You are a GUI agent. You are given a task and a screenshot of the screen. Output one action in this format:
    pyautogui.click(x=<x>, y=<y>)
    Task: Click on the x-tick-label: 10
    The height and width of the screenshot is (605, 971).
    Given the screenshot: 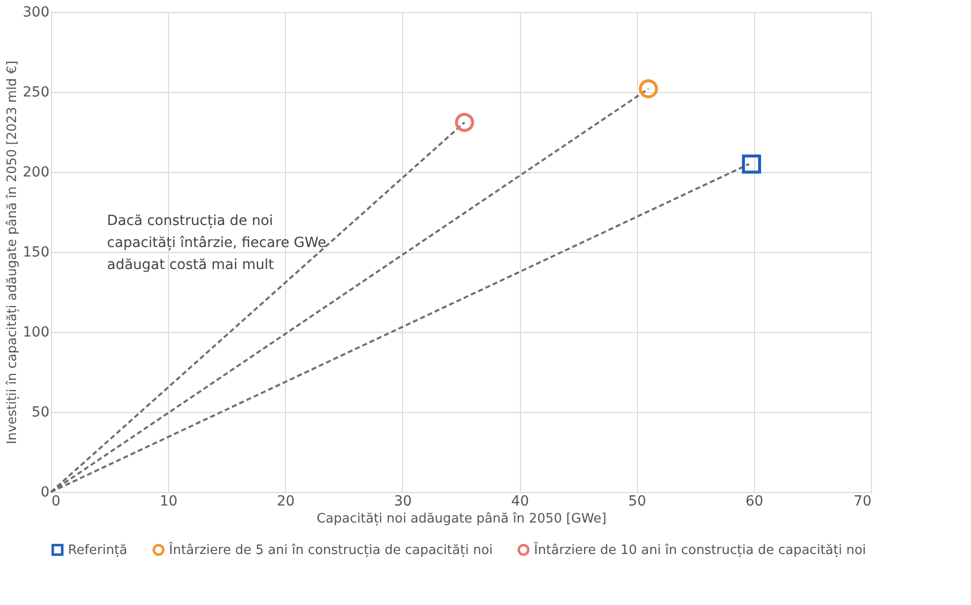 What is the action you would take?
    pyautogui.click(x=169, y=502)
    